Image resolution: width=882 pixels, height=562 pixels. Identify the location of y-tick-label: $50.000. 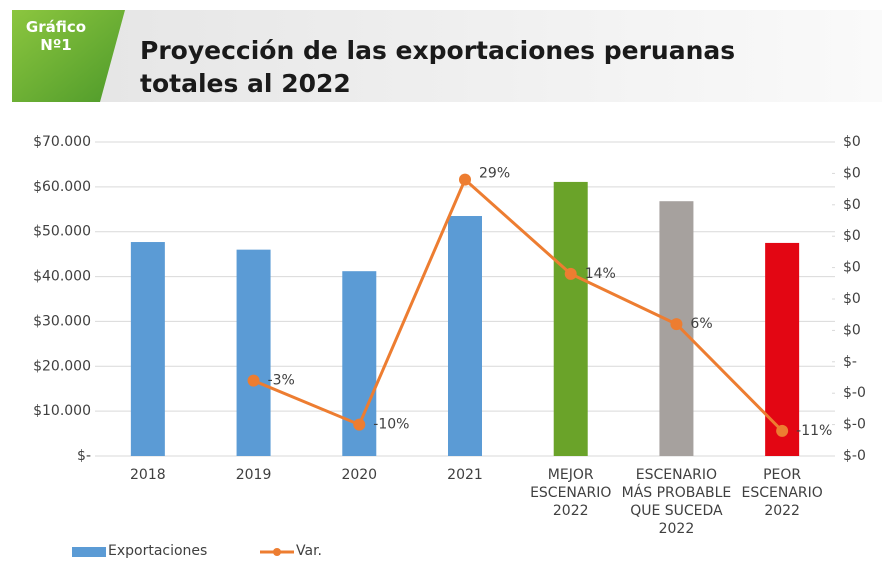
(62, 232).